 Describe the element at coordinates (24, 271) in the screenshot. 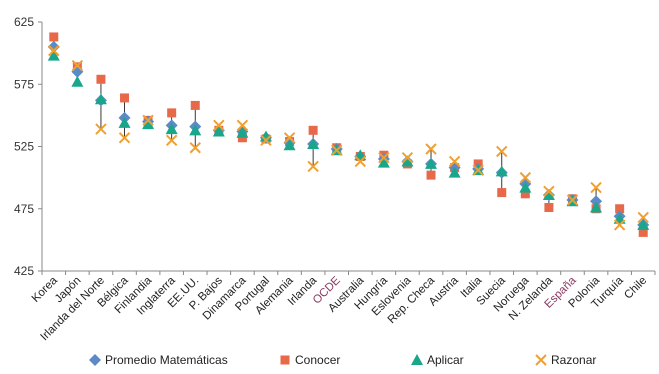

I see `y-tick-label: 425` at that location.